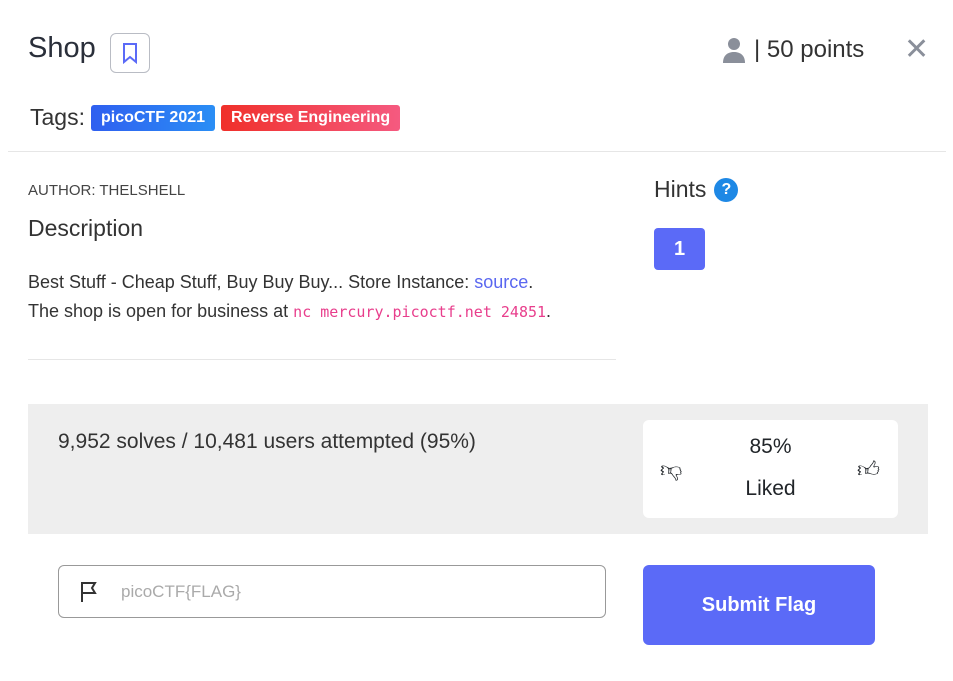  What do you see at coordinates (57, 117) in the screenshot?
I see `tags-label: Tags:` at bounding box center [57, 117].